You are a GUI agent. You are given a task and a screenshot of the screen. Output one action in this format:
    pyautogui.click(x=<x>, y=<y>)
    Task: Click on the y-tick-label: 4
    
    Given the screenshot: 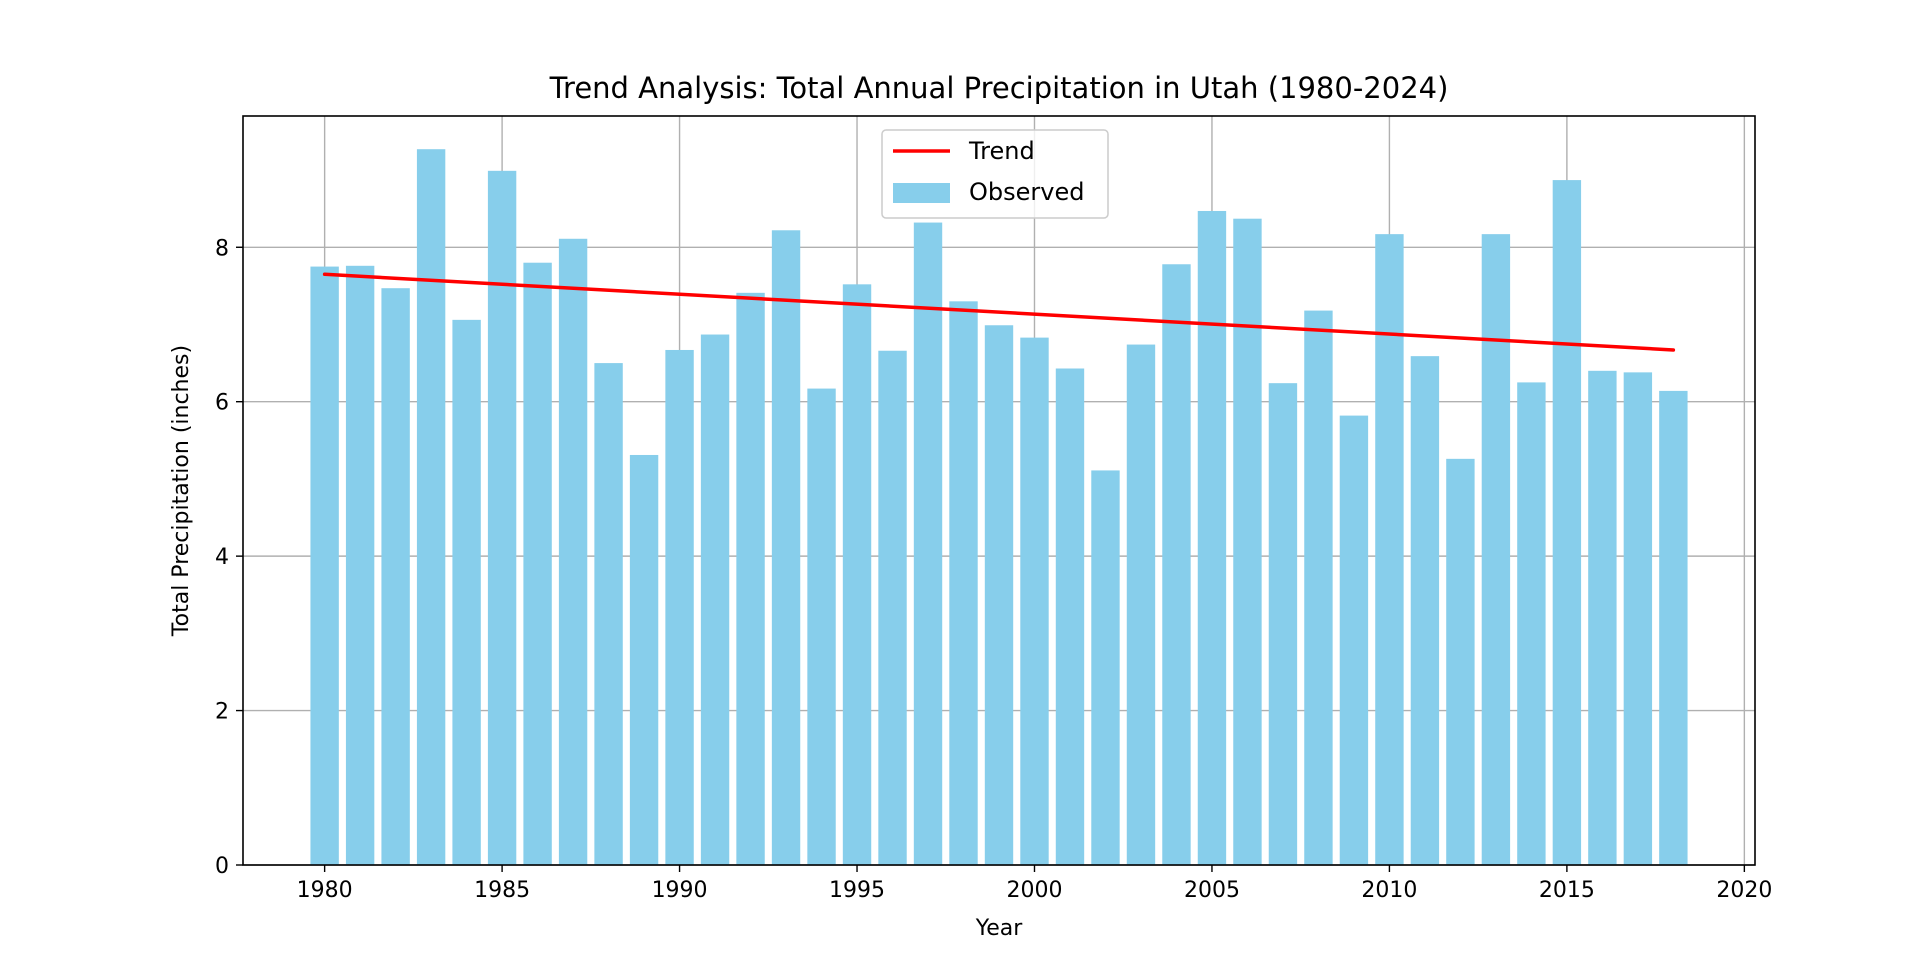 What is the action you would take?
    pyautogui.click(x=222, y=557)
    